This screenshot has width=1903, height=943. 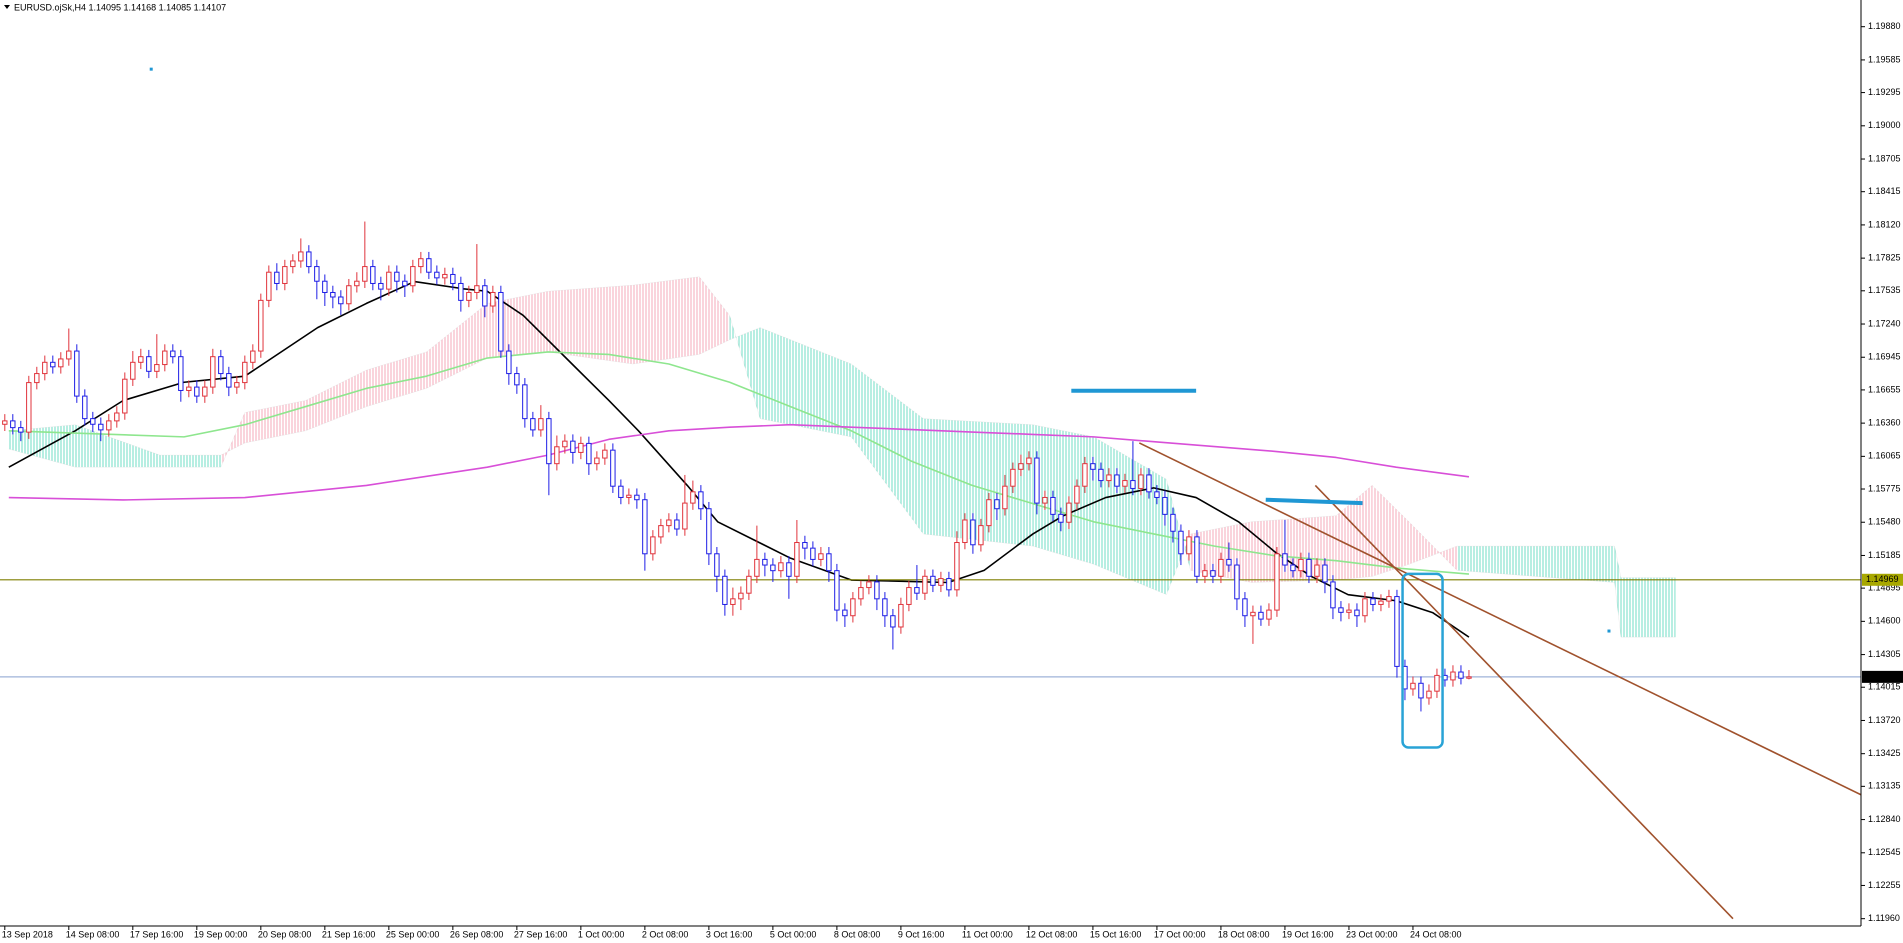 What do you see at coordinates (477, 934) in the screenshot?
I see `x-tick-label: 26 Sep 08:00` at bounding box center [477, 934].